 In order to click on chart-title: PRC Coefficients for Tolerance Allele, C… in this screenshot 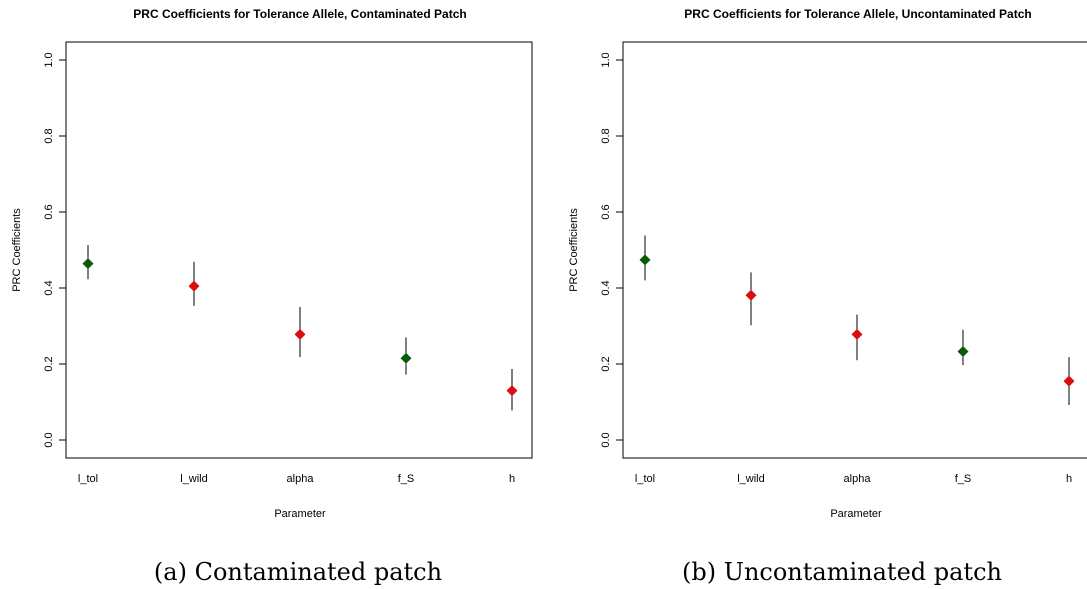, I will do `click(299, 14)`.